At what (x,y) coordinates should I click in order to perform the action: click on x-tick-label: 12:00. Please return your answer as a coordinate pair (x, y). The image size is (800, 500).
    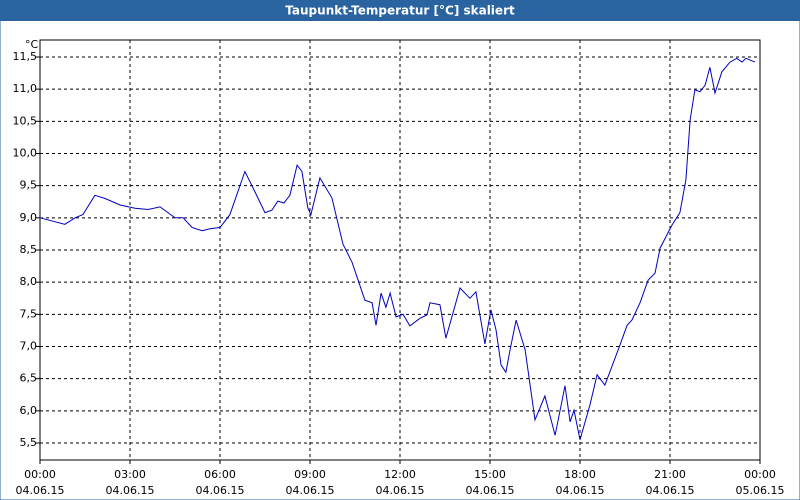
    Looking at the image, I should click on (400, 474).